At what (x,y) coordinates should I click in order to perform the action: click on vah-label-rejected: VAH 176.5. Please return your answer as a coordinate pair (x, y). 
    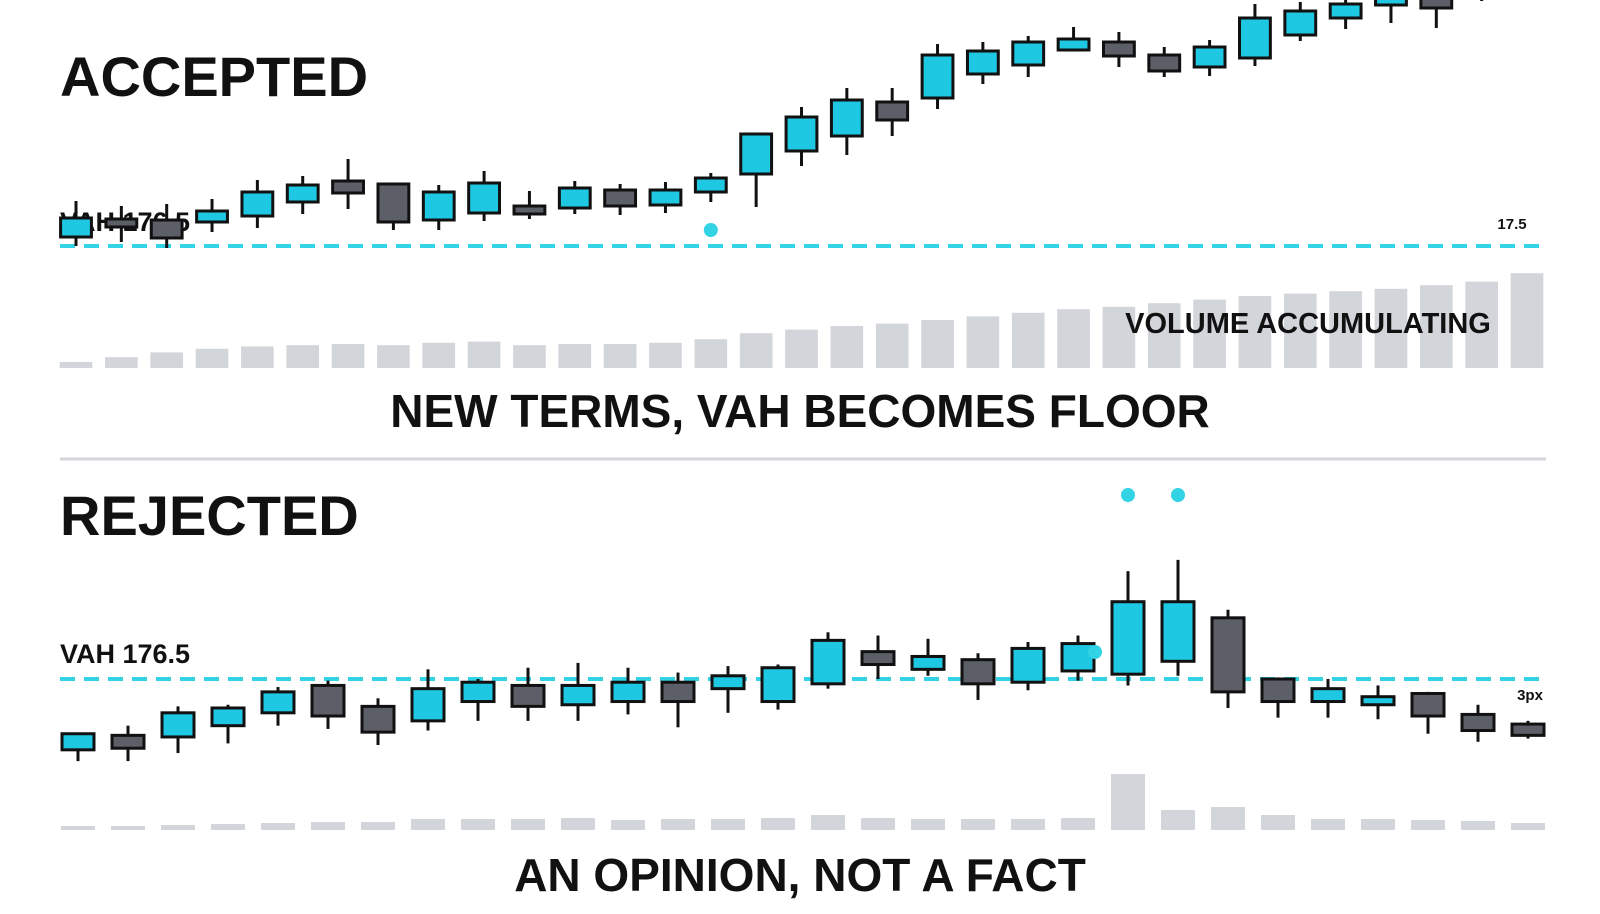
    Looking at the image, I should click on (125, 654).